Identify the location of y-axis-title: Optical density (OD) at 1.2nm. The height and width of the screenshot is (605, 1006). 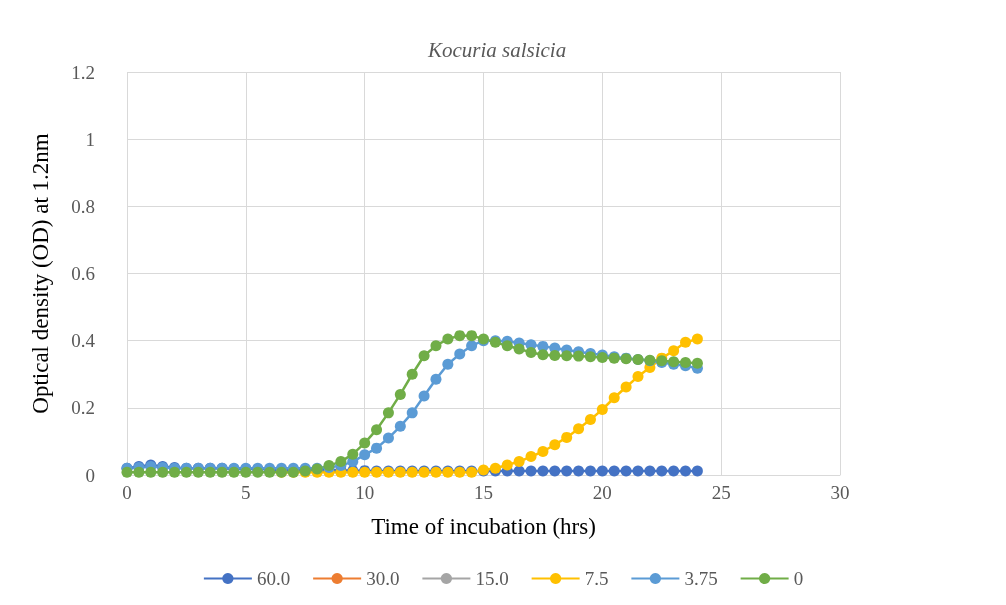
(40, 273).